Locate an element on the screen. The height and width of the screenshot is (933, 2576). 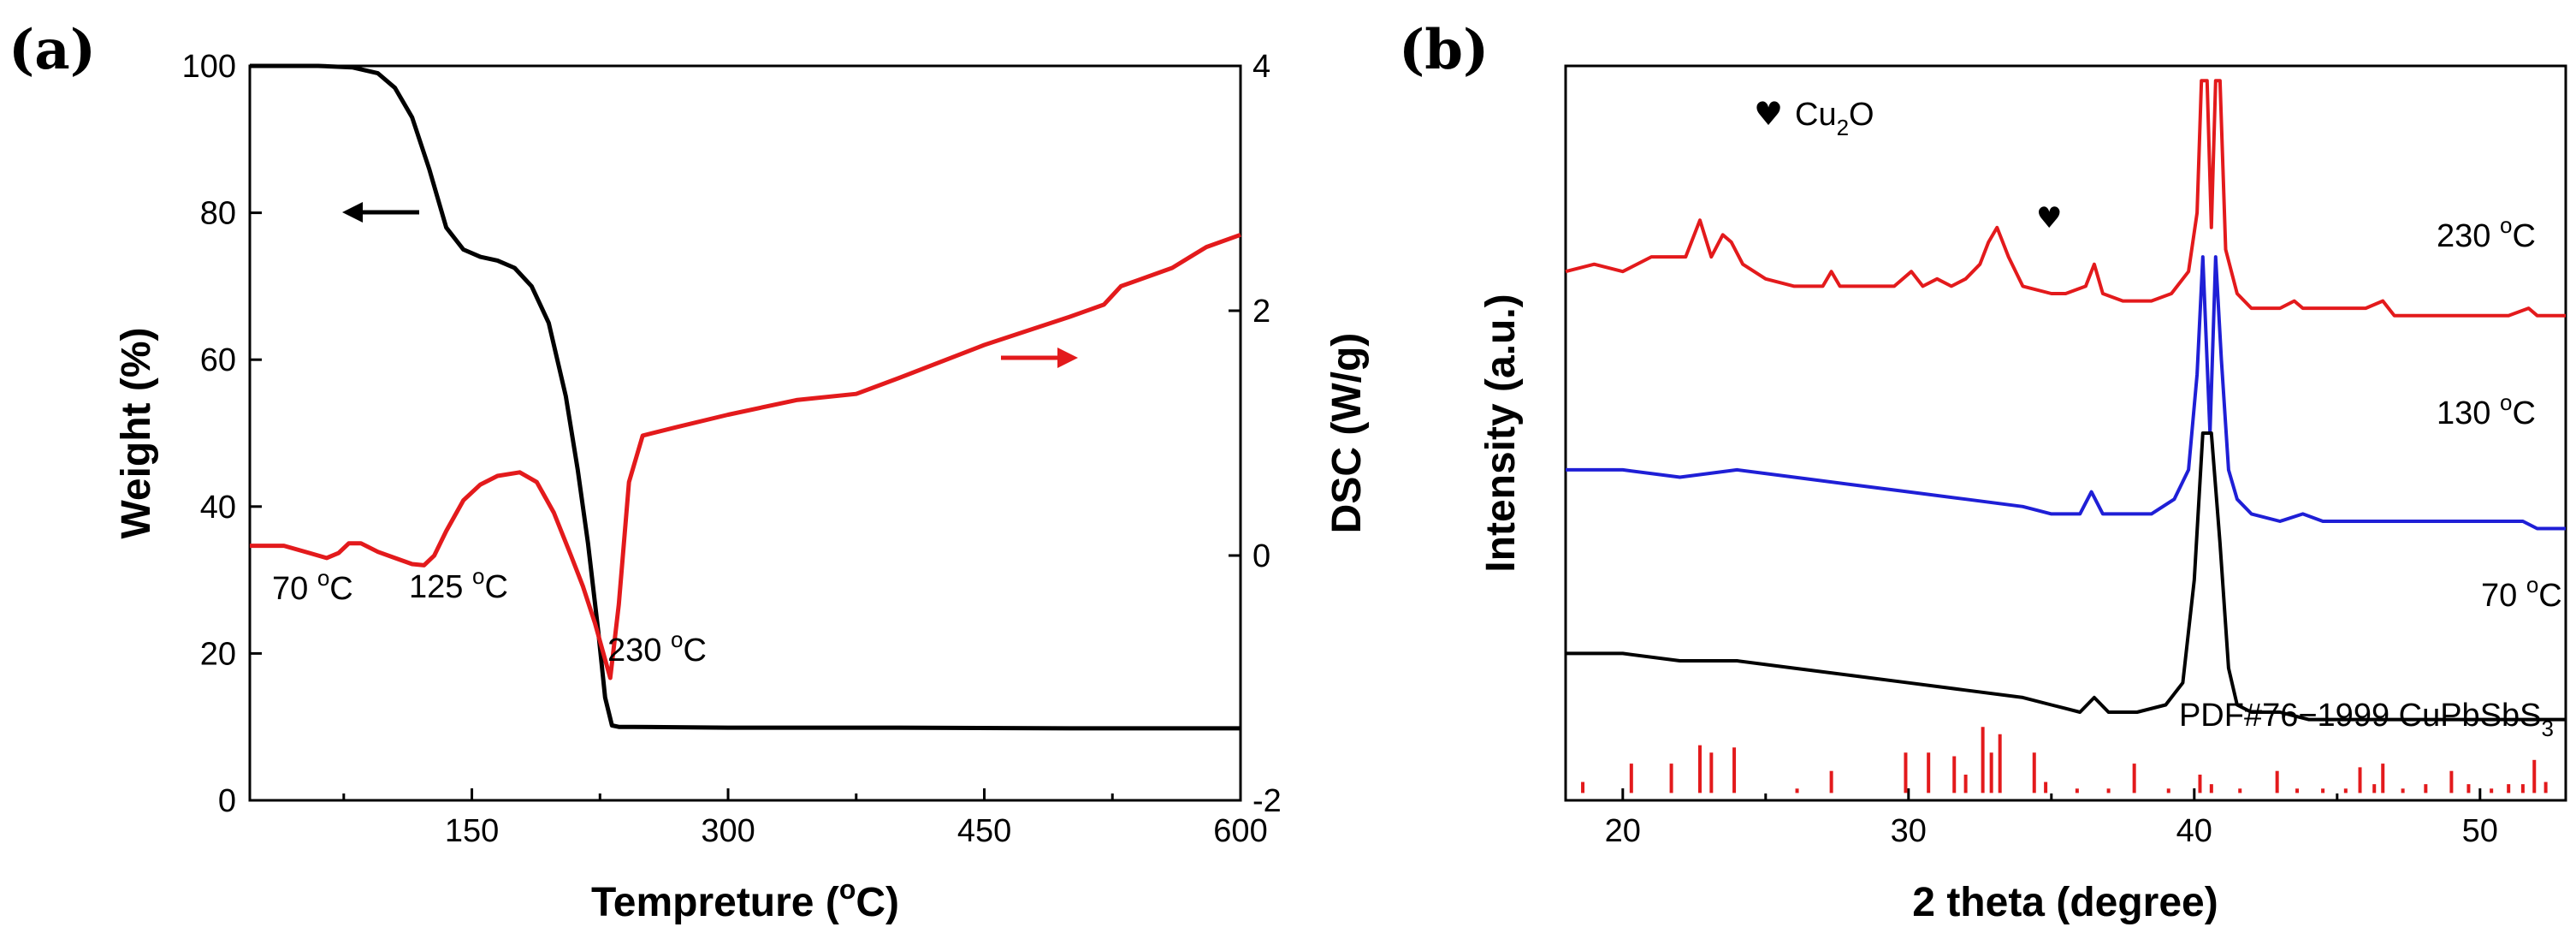
trace-label-230c: 230 oC is located at coordinates (2486, 233).